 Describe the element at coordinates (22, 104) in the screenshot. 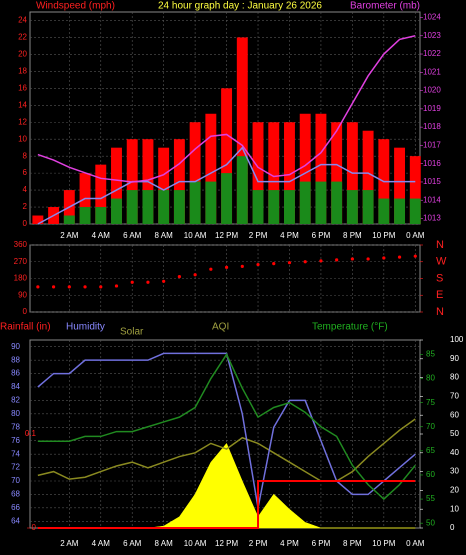

I see `y-tick-label: 14` at that location.